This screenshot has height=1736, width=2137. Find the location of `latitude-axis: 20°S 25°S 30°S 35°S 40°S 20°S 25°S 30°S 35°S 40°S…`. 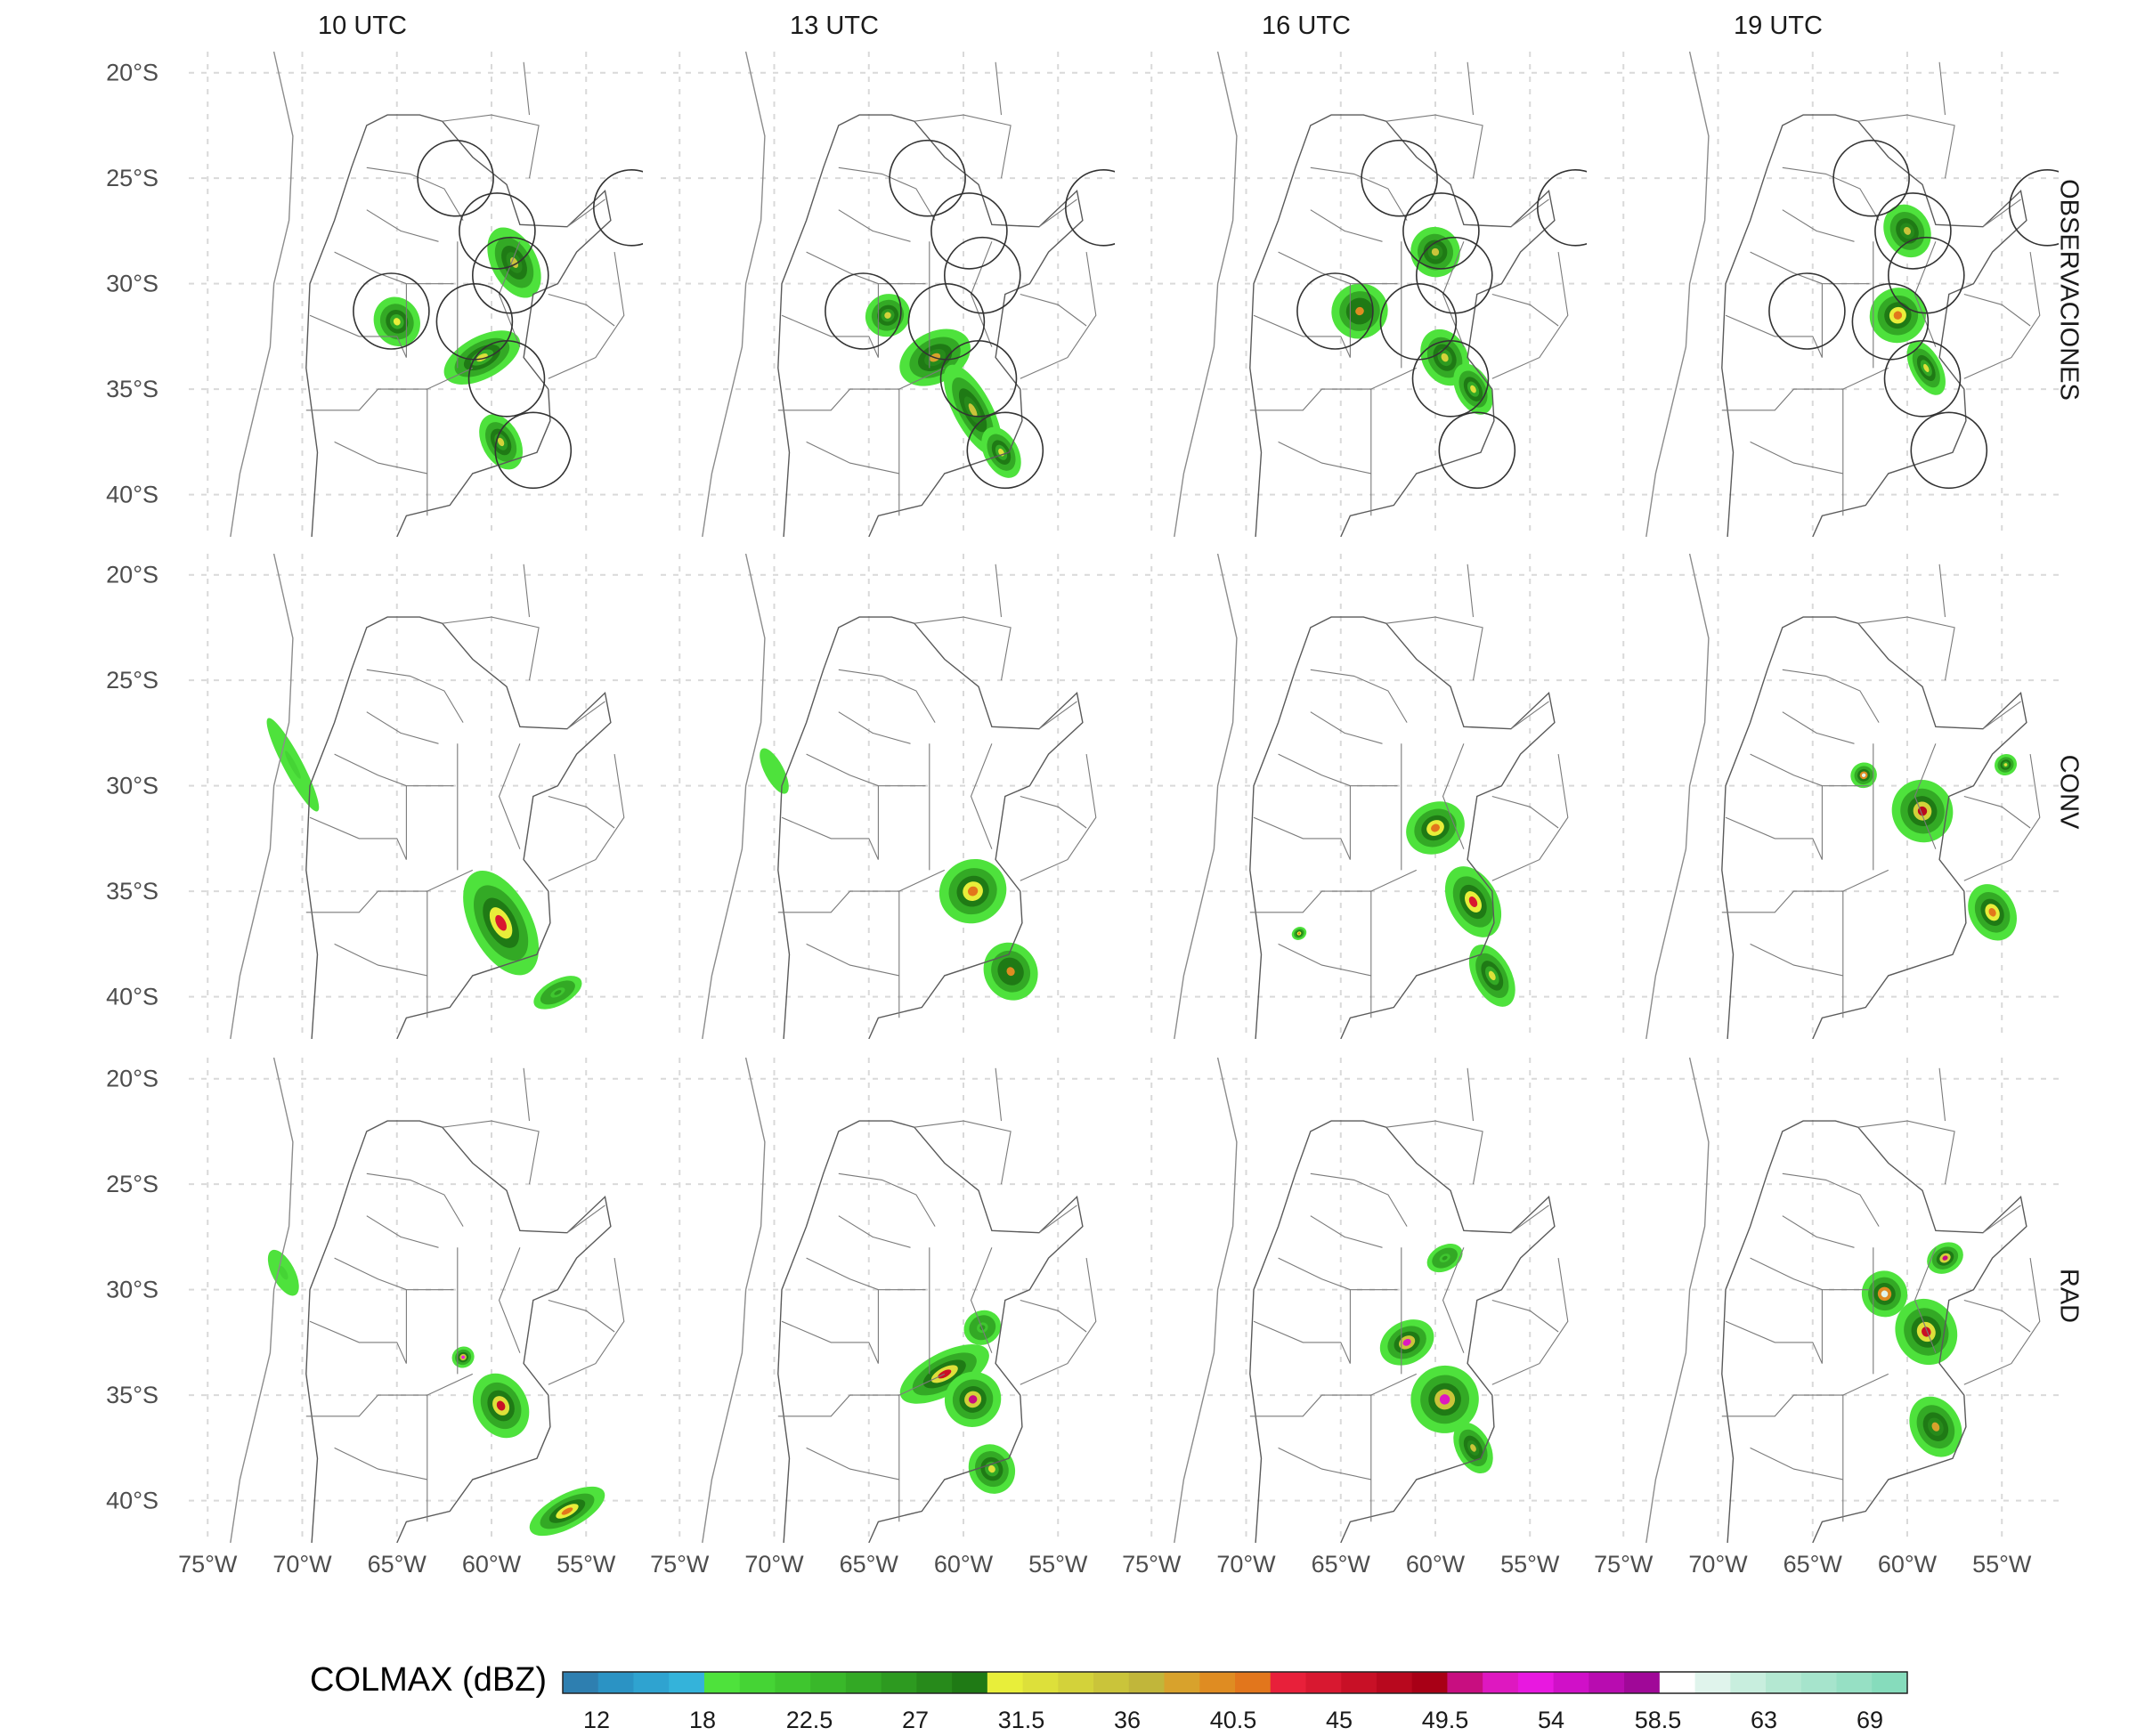

latitude-axis: 20°S 25°S 30°S 35°S 40°S 20°S 25°S 30°S 35°S 40°S… is located at coordinates (132, 787).